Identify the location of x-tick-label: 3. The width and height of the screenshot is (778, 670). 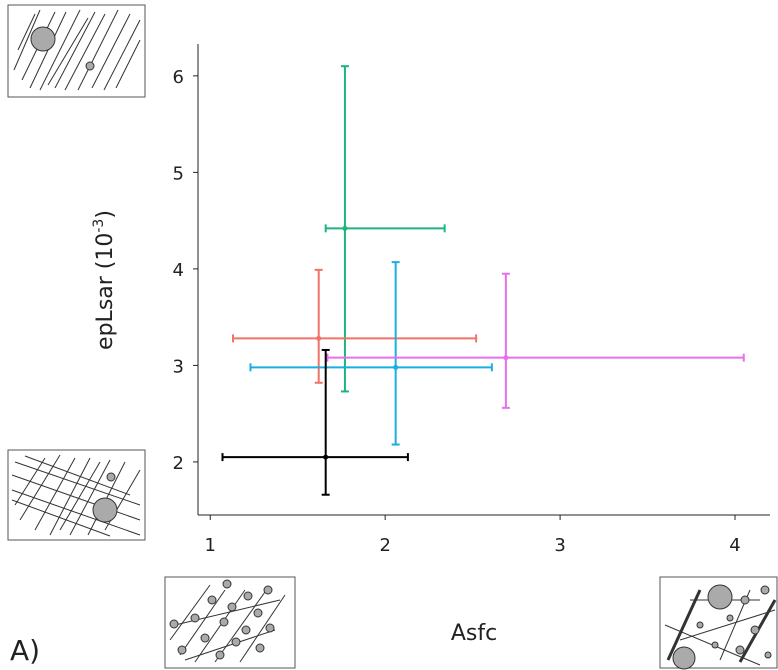
(559, 545).